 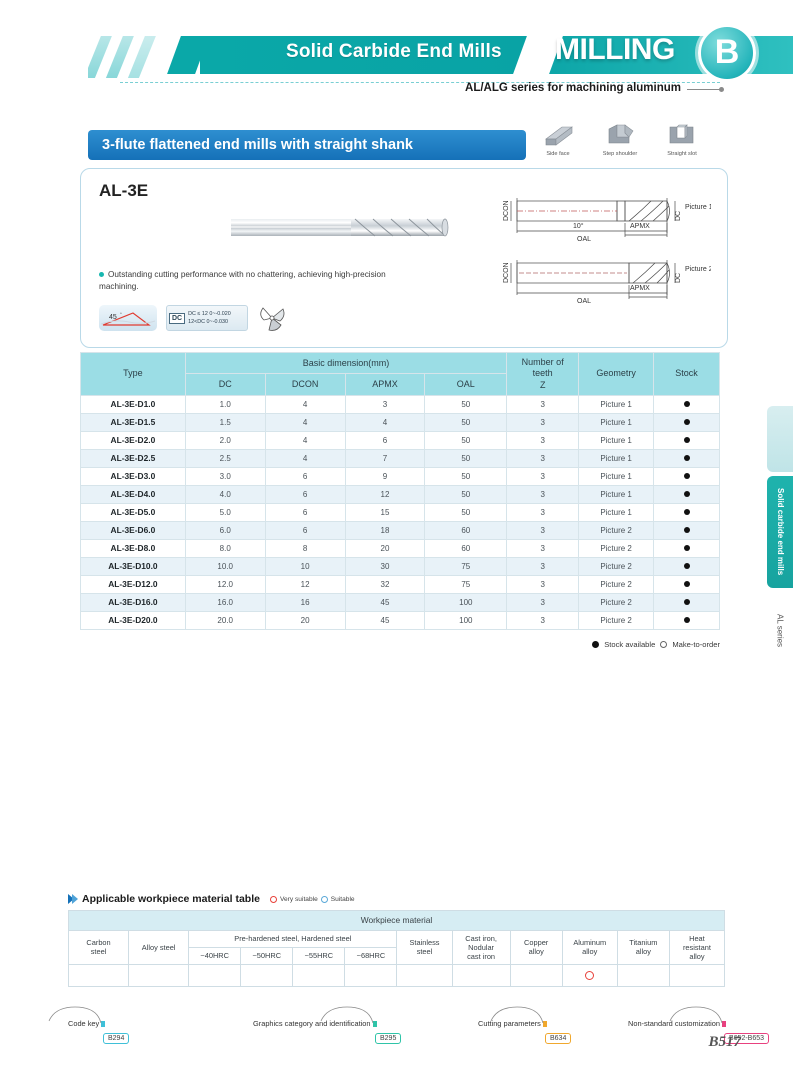 What do you see at coordinates (682, 139) in the screenshot?
I see `straight-slot-icon: Straight slot` at bounding box center [682, 139].